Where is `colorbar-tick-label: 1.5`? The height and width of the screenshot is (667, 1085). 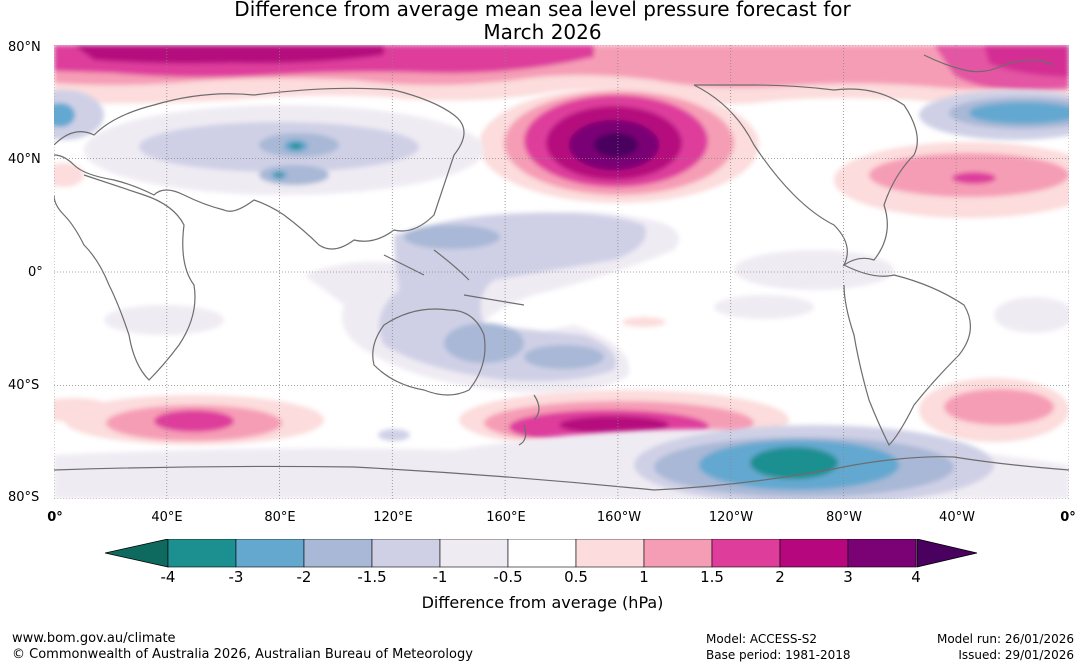
colorbar-tick-label: 1.5 is located at coordinates (712, 577).